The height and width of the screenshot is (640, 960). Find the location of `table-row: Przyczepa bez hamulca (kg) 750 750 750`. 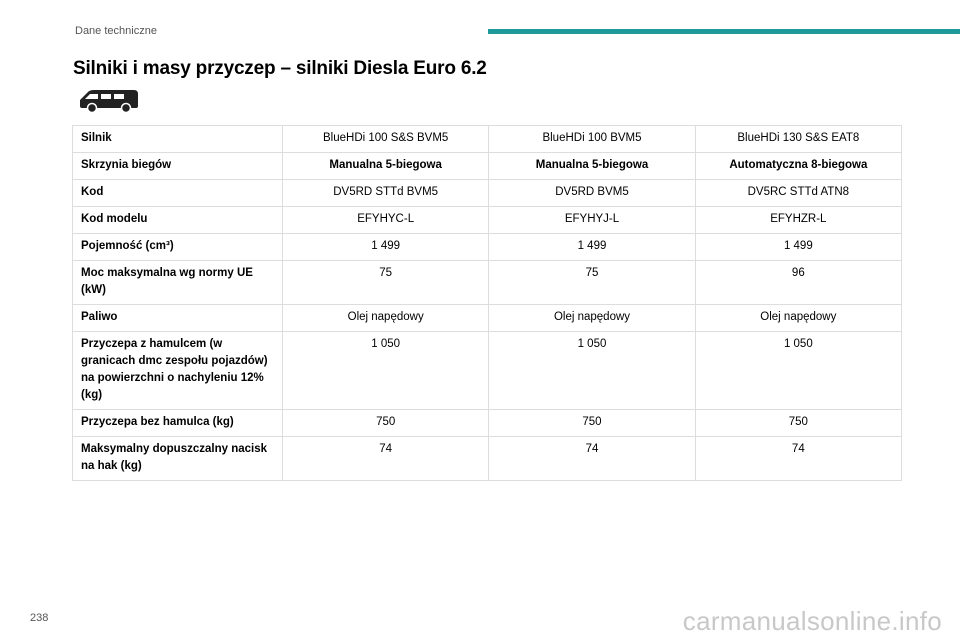

table-row: Przyczepa bez hamulca (kg) 750 750 750 is located at coordinates (487, 423).